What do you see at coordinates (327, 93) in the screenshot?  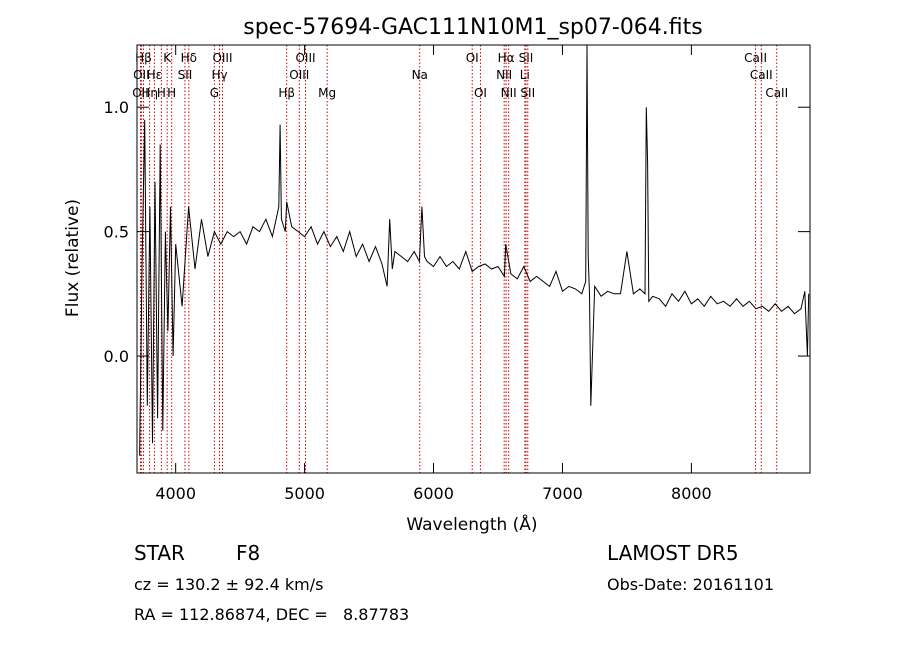 I see `line-marker-label-16: Mg` at bounding box center [327, 93].